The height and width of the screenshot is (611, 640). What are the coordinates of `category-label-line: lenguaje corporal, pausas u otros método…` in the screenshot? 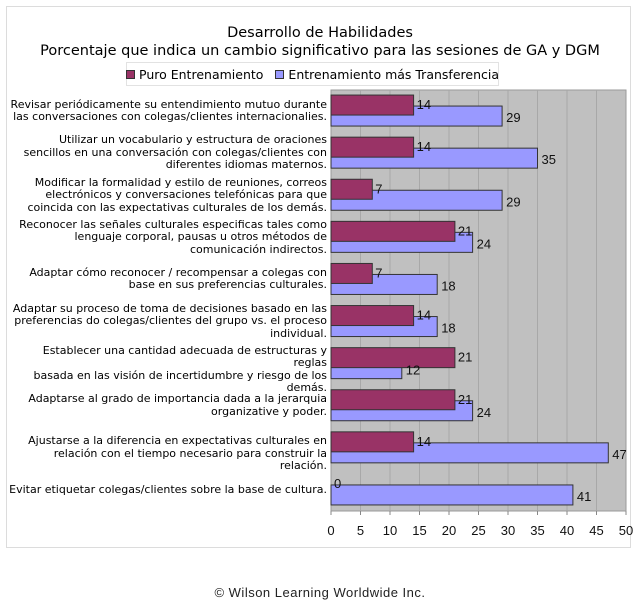 It's located at (201, 237).